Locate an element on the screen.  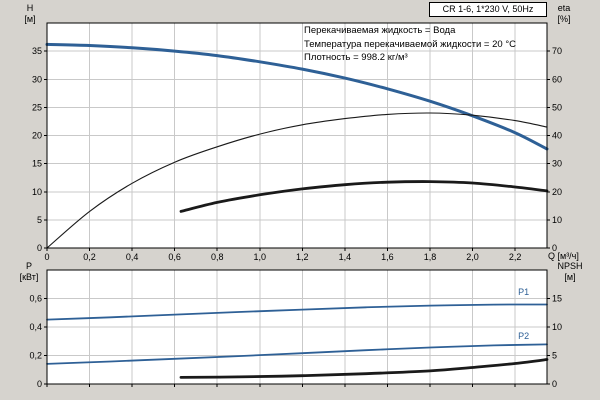
power-axis-symbol: P is located at coordinates (28, 266).